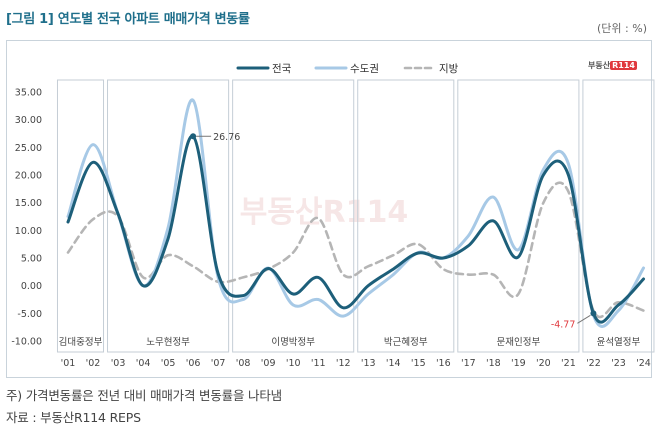 The height and width of the screenshot is (433, 655). I want to click on brand-logo: 부동산 R114, so click(612, 65).